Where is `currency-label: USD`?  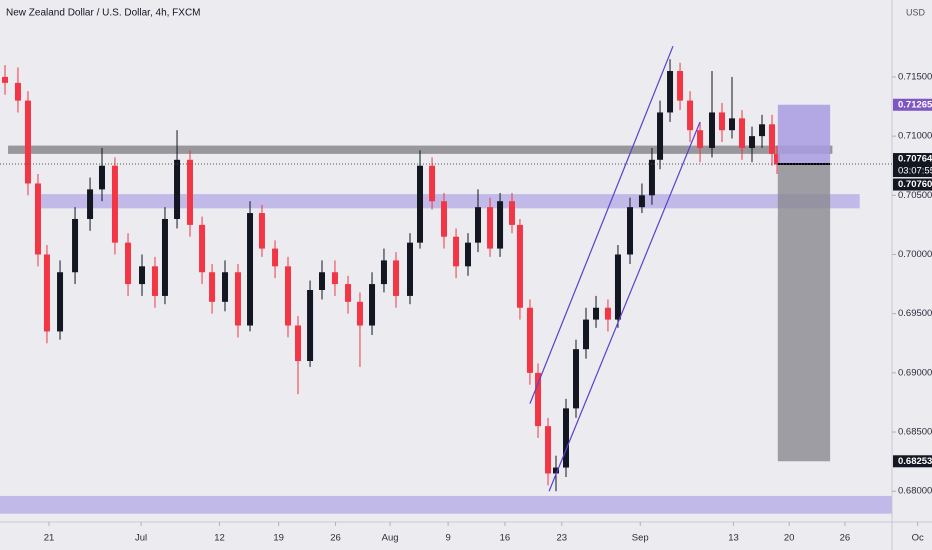 currency-label: USD is located at coordinates (916, 12).